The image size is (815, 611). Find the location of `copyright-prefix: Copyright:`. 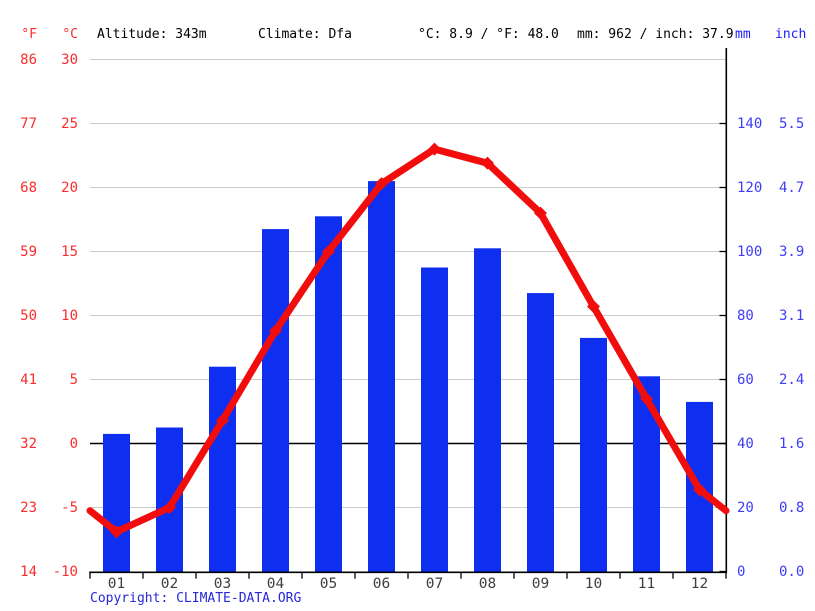

copyright-prefix: Copyright: is located at coordinates (133, 598).